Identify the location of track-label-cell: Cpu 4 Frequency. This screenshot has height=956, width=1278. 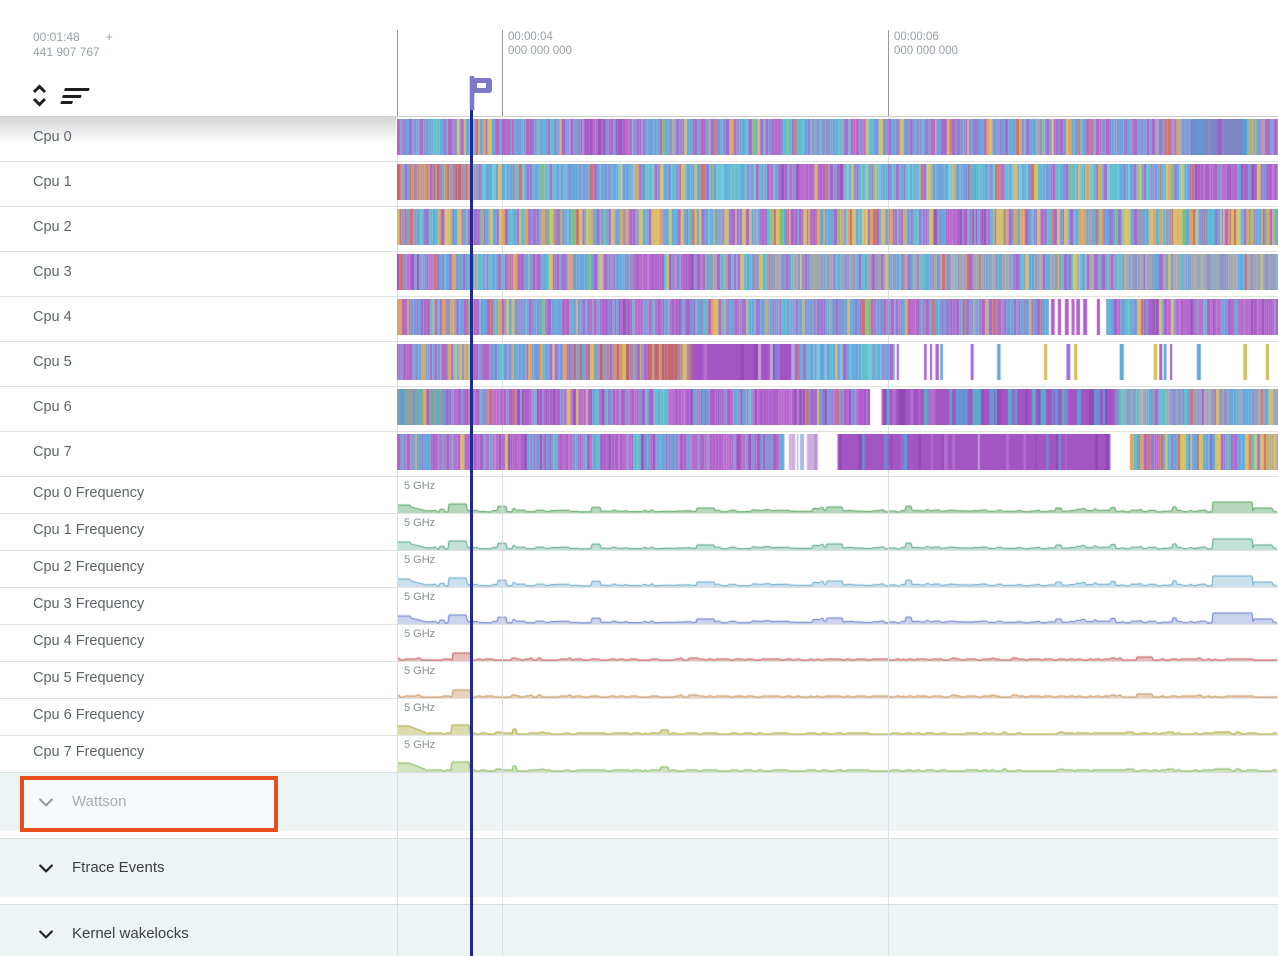
(198, 643).